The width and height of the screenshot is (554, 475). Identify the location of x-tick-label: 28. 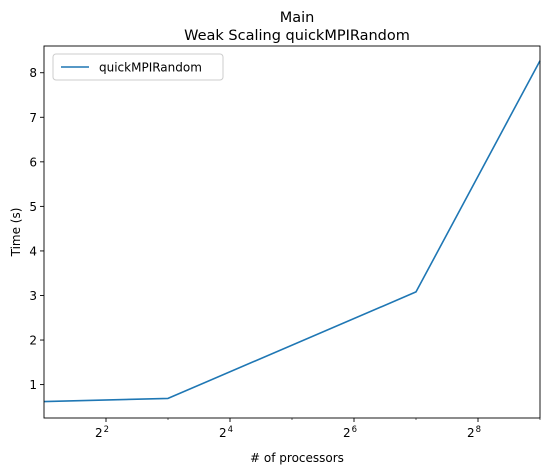
(474, 432).